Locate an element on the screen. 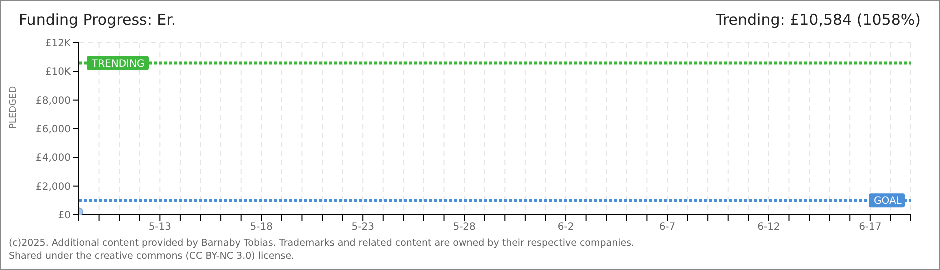 This screenshot has height=270, width=940. x-tick-label: 6-2 is located at coordinates (566, 228).